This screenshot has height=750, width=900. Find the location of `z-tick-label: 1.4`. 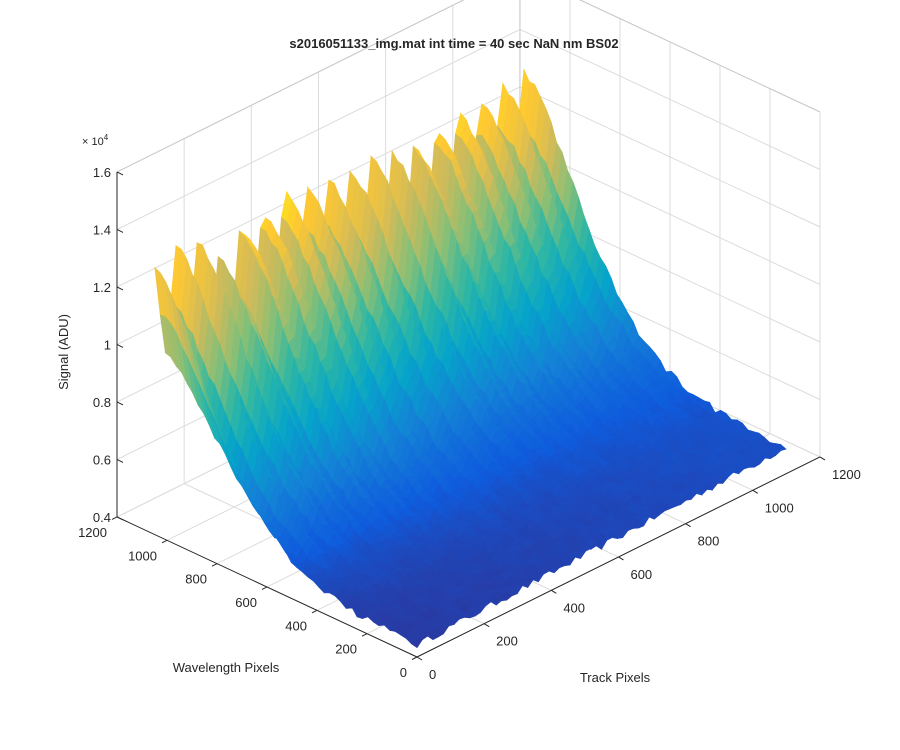

z-tick-label: 1.4 is located at coordinates (102, 229).